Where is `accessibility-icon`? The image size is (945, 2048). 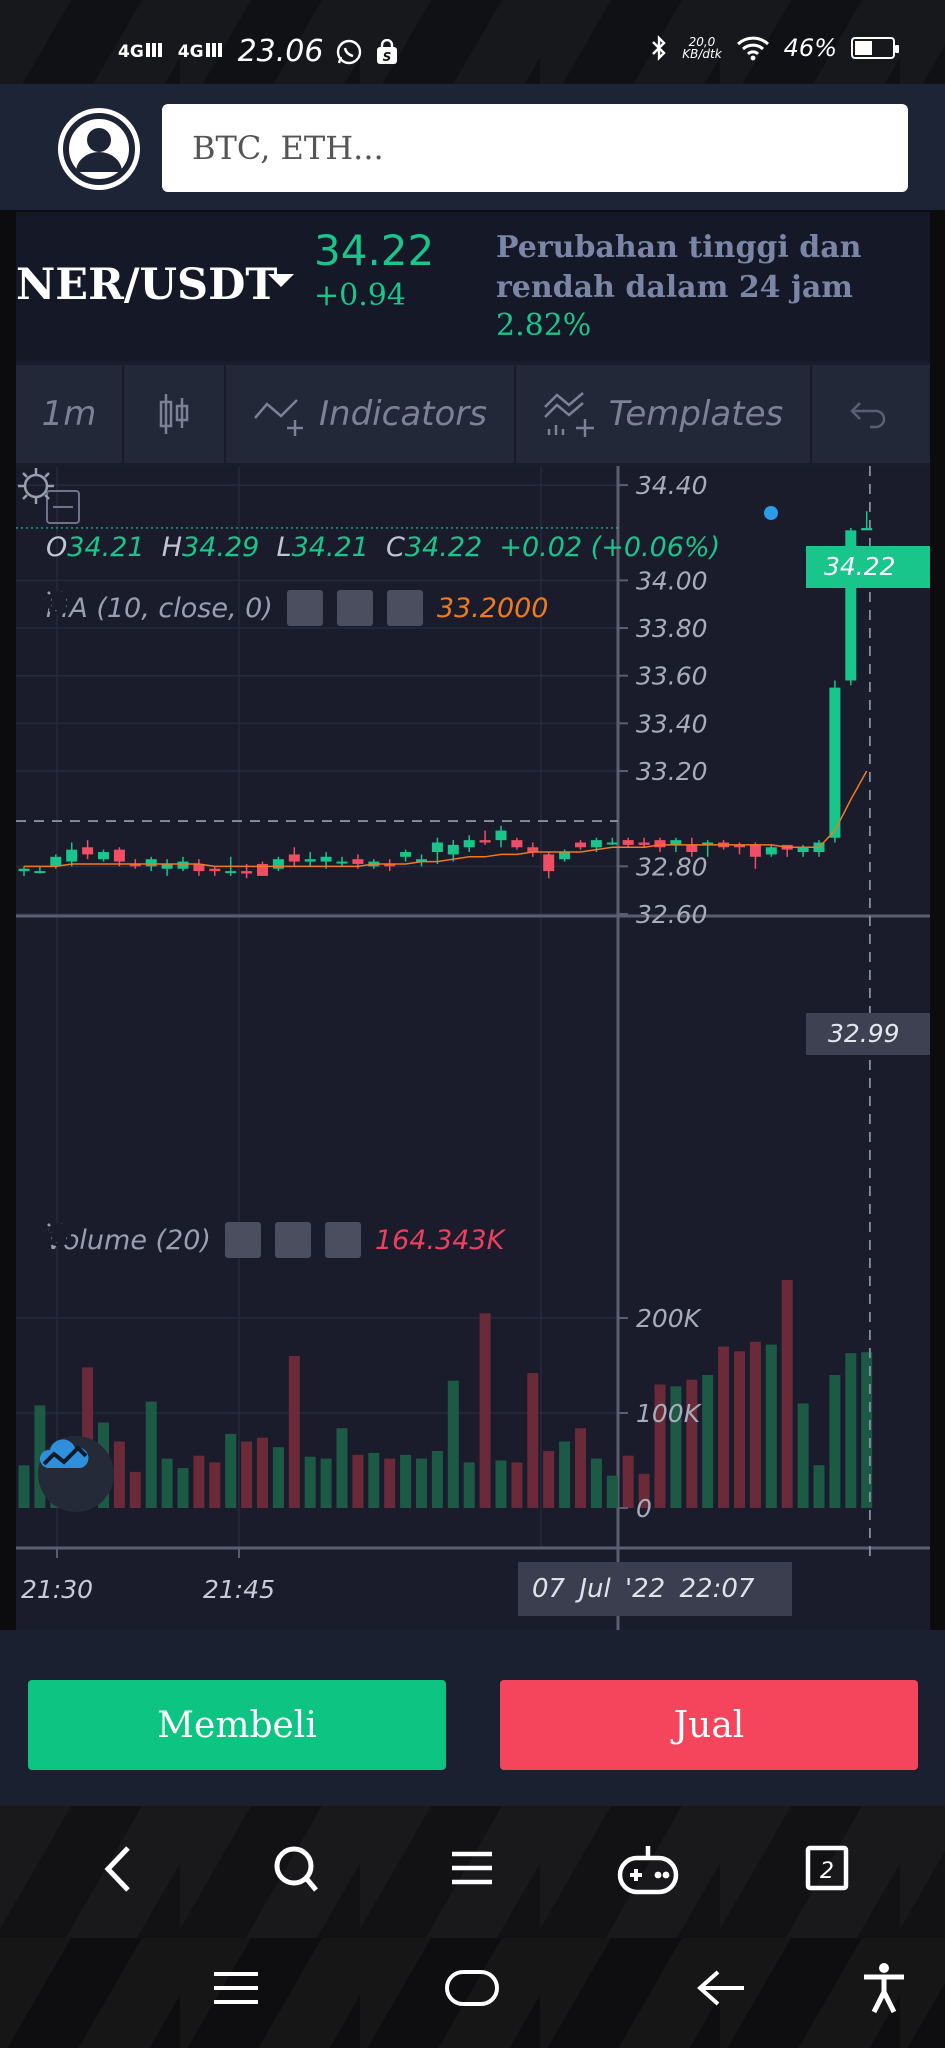 accessibility-icon is located at coordinates (884, 1988).